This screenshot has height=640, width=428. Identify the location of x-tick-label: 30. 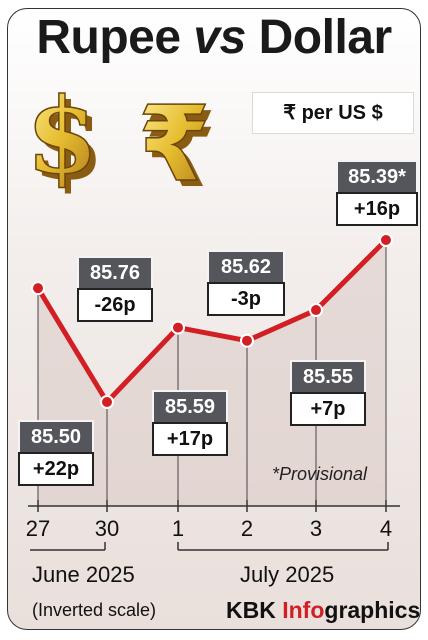
(107, 528).